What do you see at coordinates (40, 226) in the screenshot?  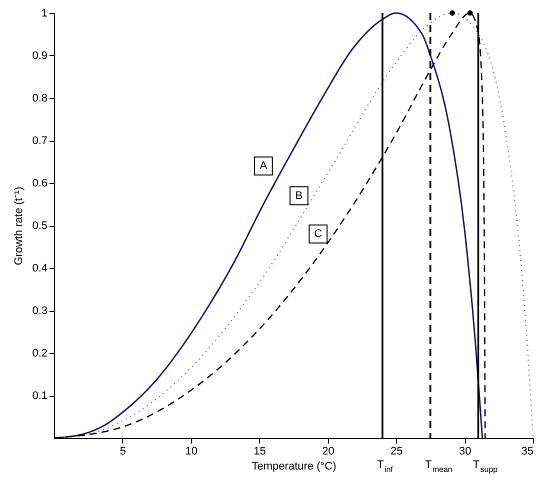 I see `y-tick-label: 0.5` at bounding box center [40, 226].